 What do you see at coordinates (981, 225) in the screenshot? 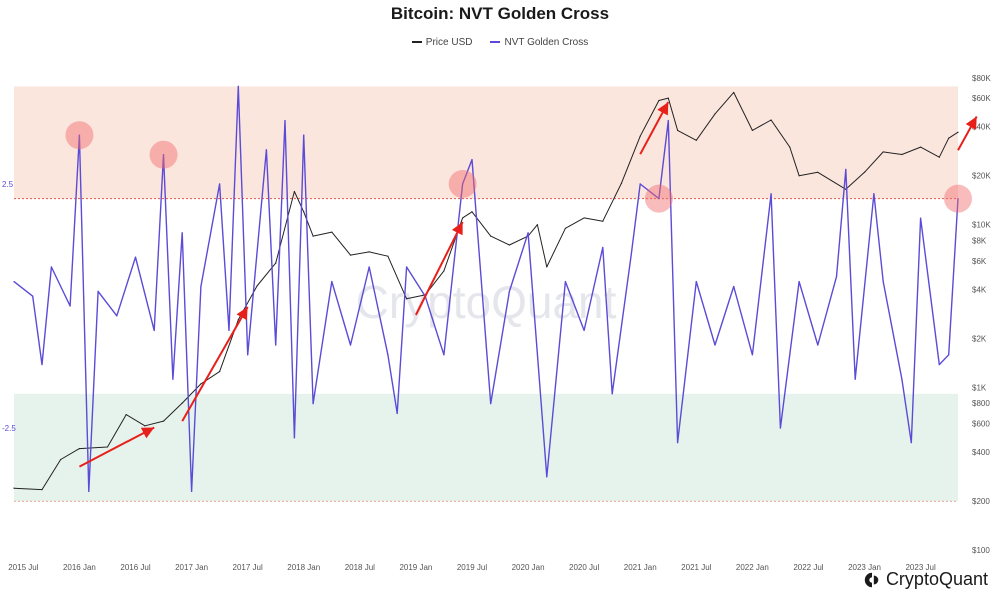
I see `right-tick-label: $10K` at bounding box center [981, 225].